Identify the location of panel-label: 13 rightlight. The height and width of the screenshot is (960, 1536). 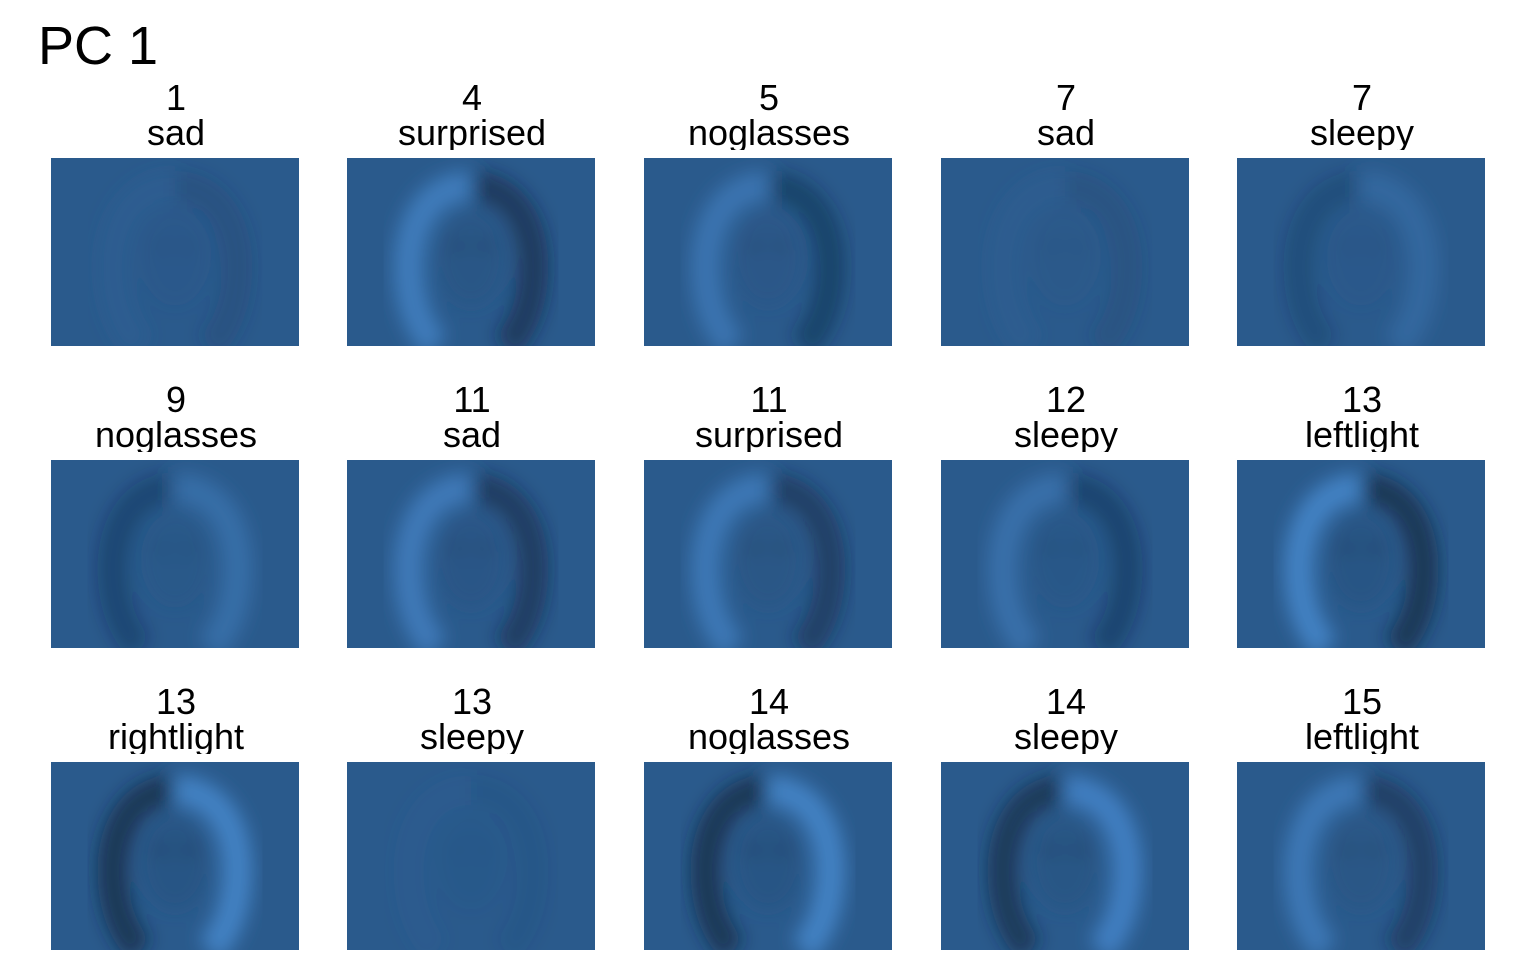
(176, 719).